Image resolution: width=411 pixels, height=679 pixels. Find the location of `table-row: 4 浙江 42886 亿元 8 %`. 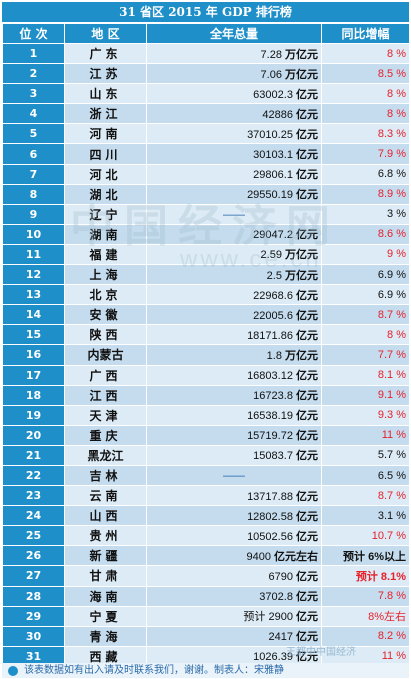

table-row: 4 浙江 42886 亿元 8 % is located at coordinates (206, 114).